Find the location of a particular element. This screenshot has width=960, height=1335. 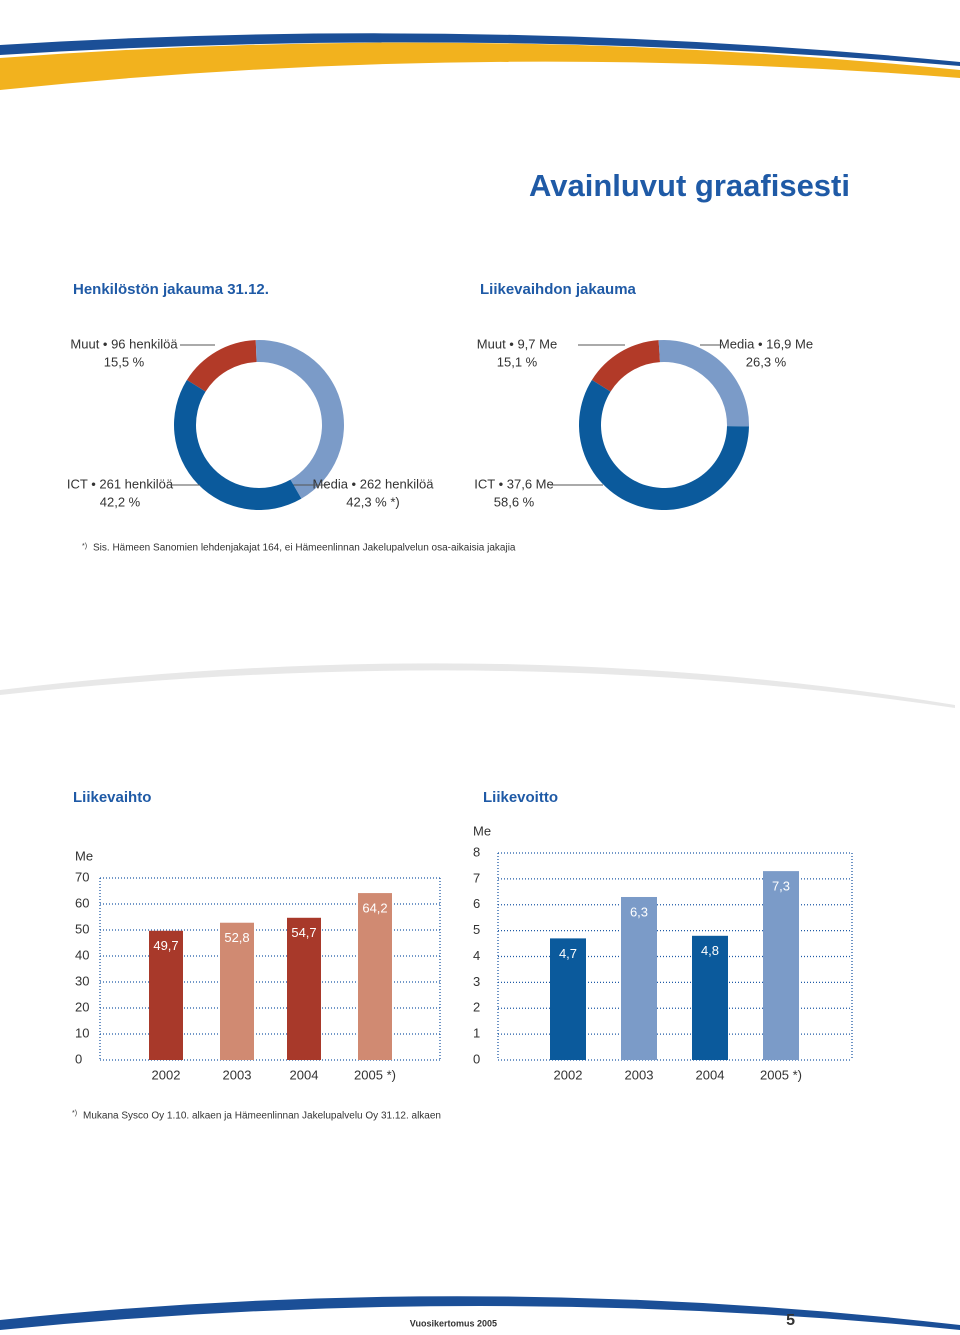

slice-value-label: 42,3 % *) is located at coordinates (372, 501).